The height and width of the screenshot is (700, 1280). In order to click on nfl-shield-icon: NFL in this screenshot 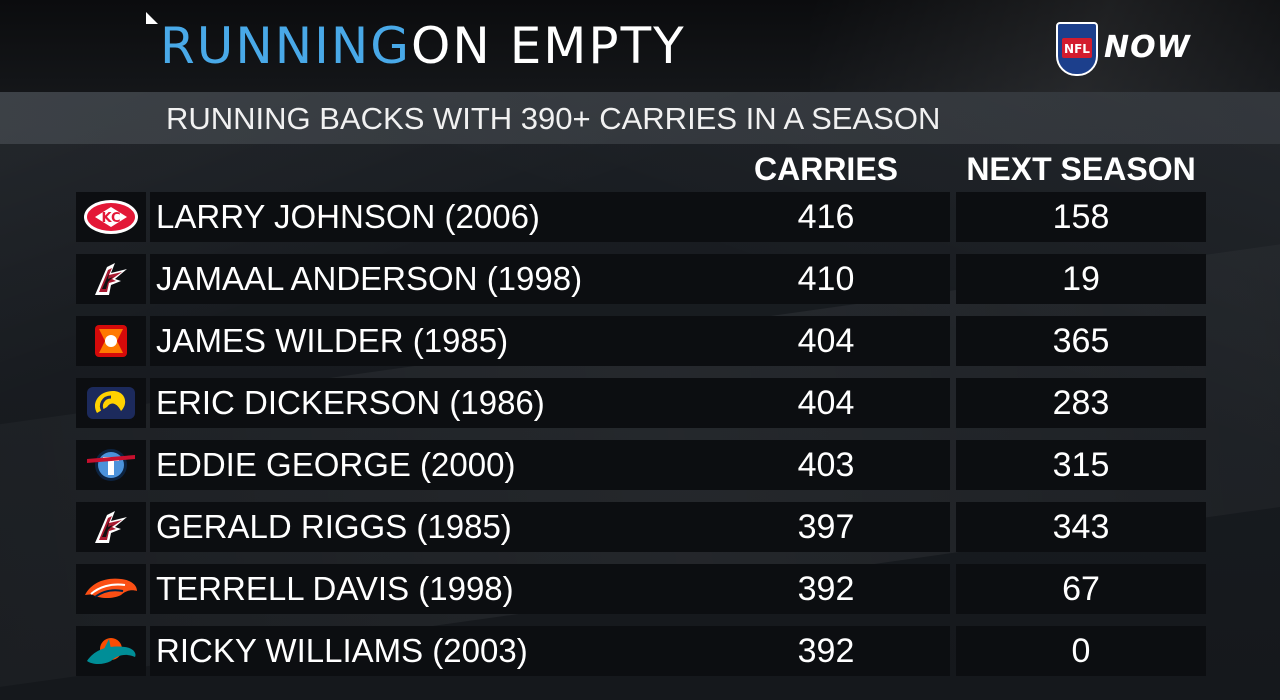, I will do `click(1077, 49)`.